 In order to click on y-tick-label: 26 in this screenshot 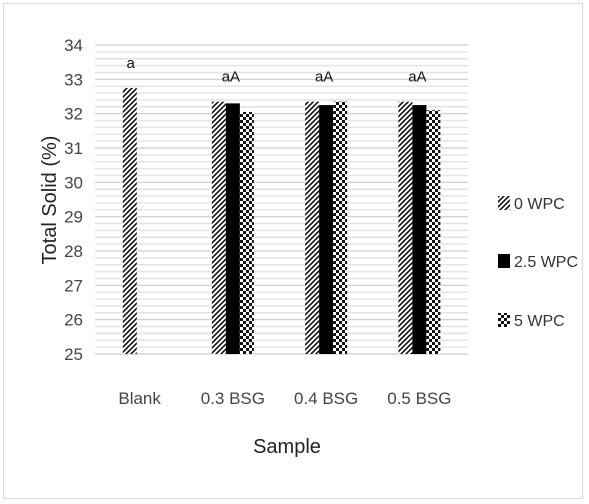, I will do `click(73, 320)`.